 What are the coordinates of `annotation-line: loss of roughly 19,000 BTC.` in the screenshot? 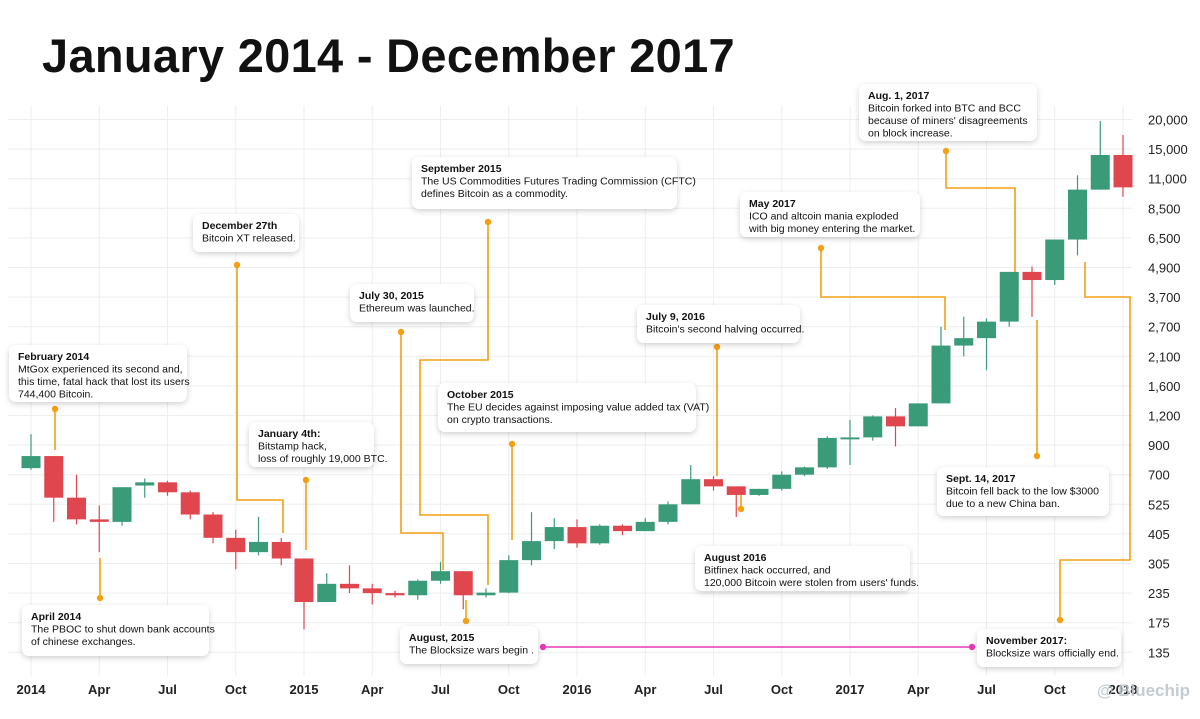 It's located at (323, 459).